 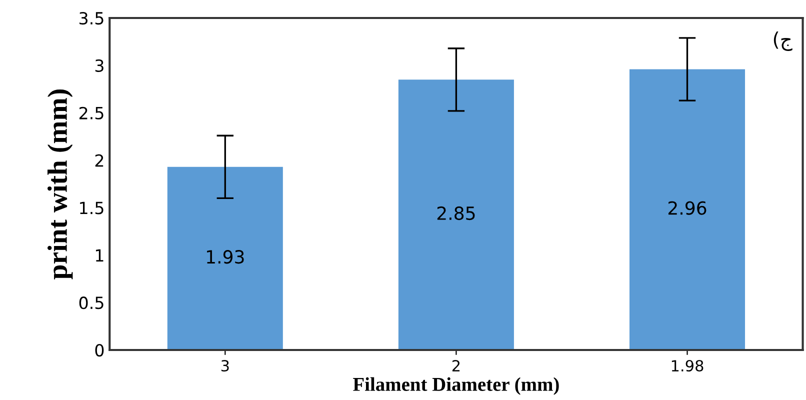 I want to click on data-label: 2.96, so click(x=687, y=208).